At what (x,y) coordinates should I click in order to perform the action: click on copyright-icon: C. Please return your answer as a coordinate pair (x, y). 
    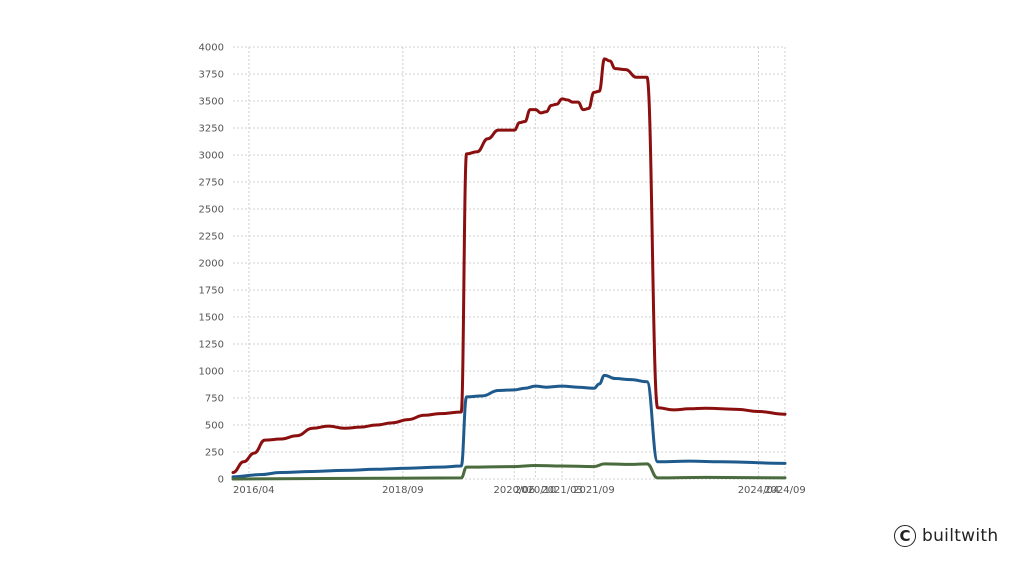
    Looking at the image, I should click on (905, 536).